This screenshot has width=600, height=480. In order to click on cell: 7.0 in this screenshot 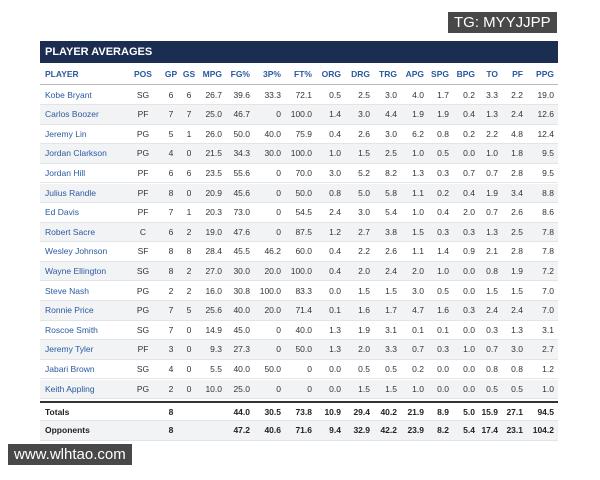, I will do `click(548, 290)`.